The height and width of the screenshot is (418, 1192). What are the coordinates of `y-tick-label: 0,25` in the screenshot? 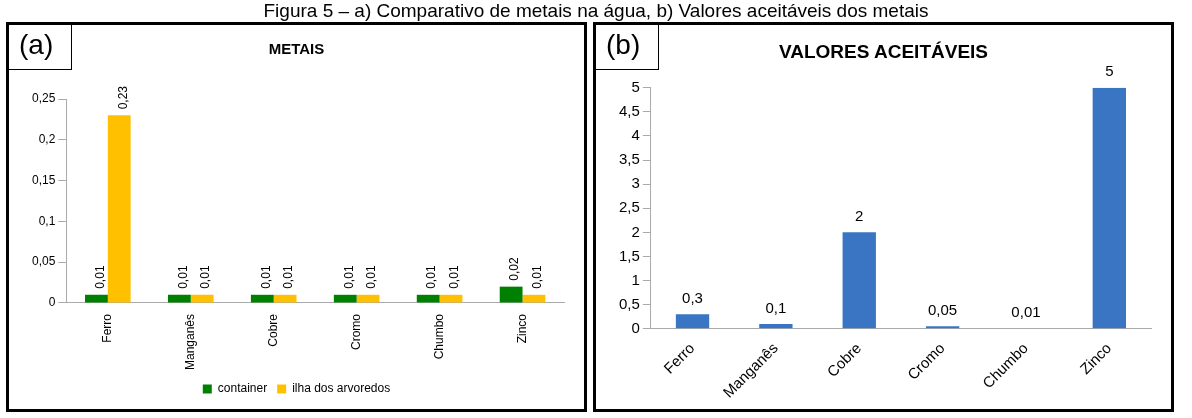 It's located at (44, 98).